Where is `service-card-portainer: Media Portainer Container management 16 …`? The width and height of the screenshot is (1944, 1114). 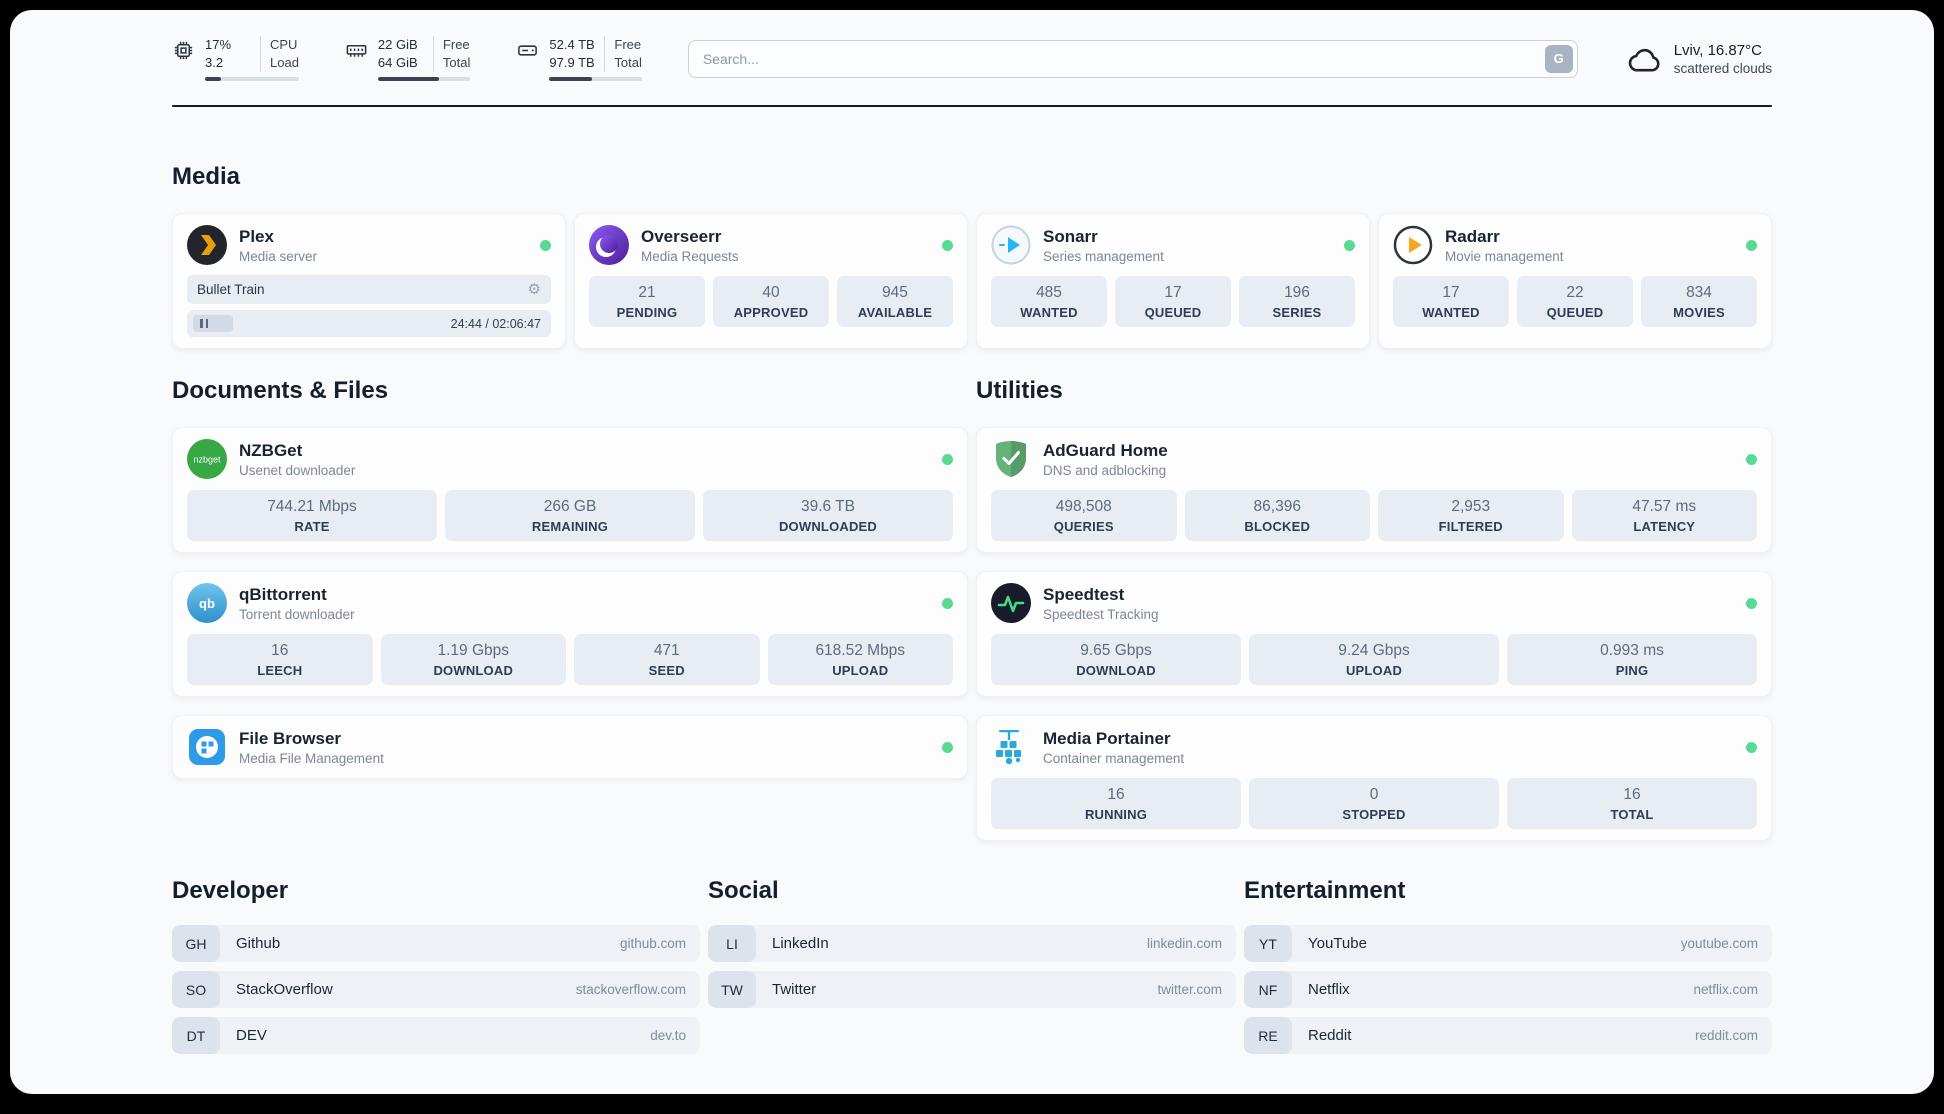 service-card-portainer: Media Portainer Container management 16 … is located at coordinates (1374, 778).